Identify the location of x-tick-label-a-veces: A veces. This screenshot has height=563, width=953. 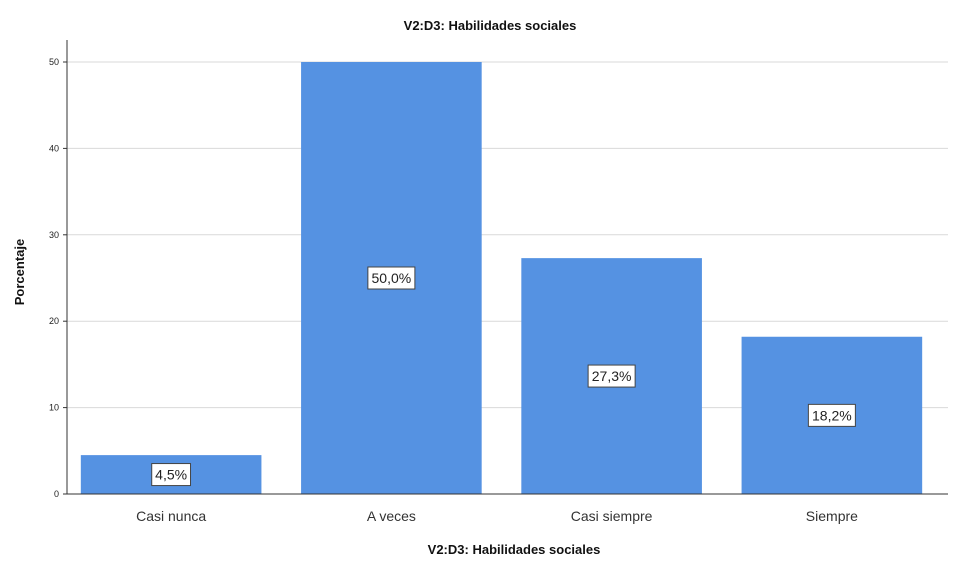
(391, 516).